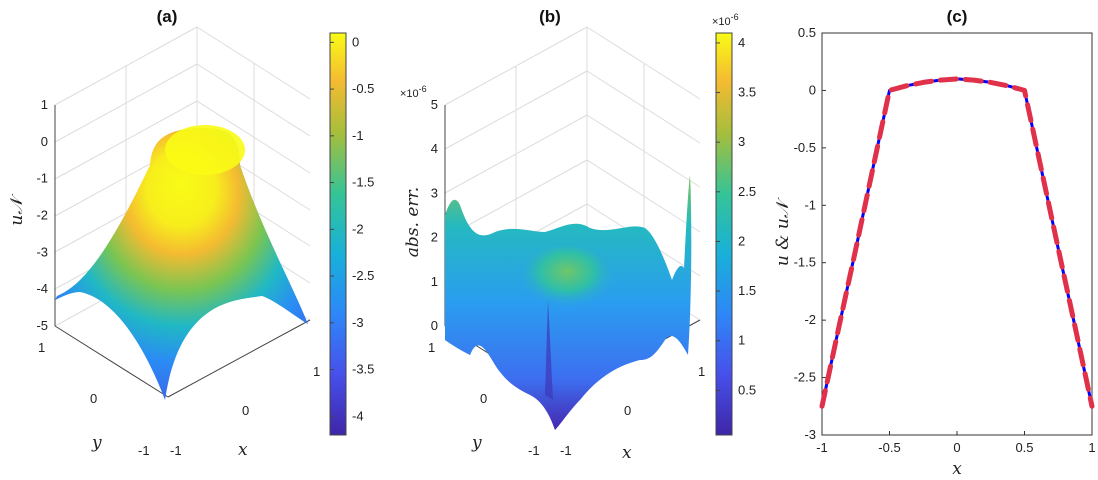  Describe the element at coordinates (627, 453) in the screenshot. I see `panel-b-xlabel: x` at that location.